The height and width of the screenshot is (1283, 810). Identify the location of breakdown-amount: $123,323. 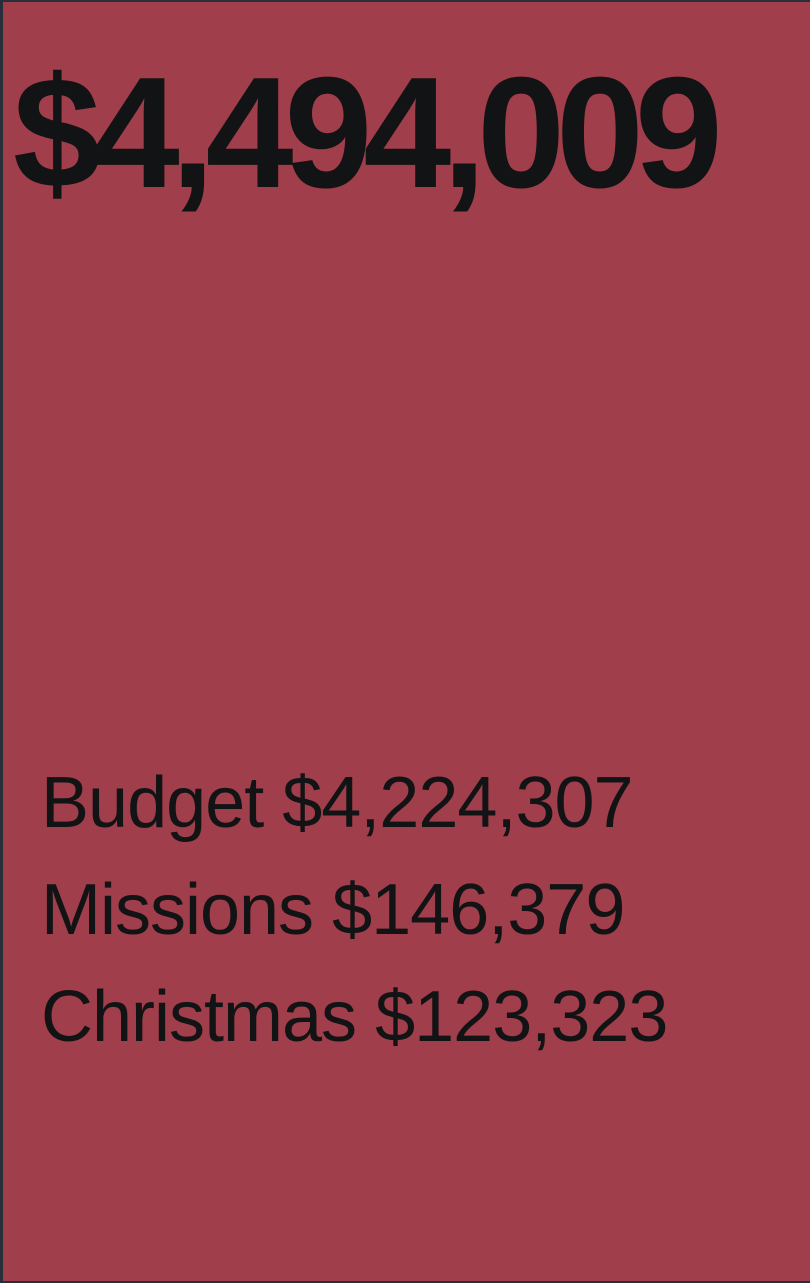
(521, 1017).